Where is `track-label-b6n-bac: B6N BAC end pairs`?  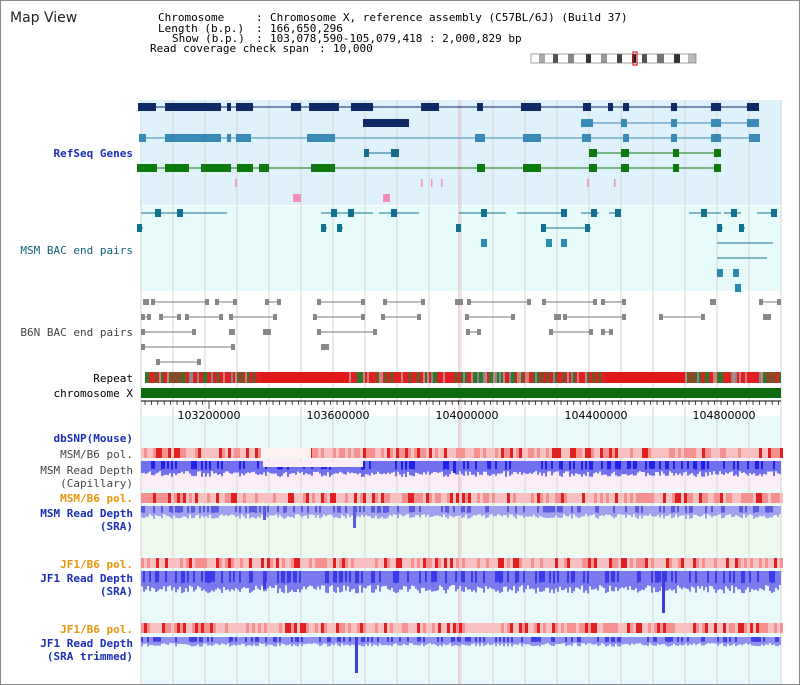 track-label-b6n-bac: B6N BAC end pairs is located at coordinates (76, 332).